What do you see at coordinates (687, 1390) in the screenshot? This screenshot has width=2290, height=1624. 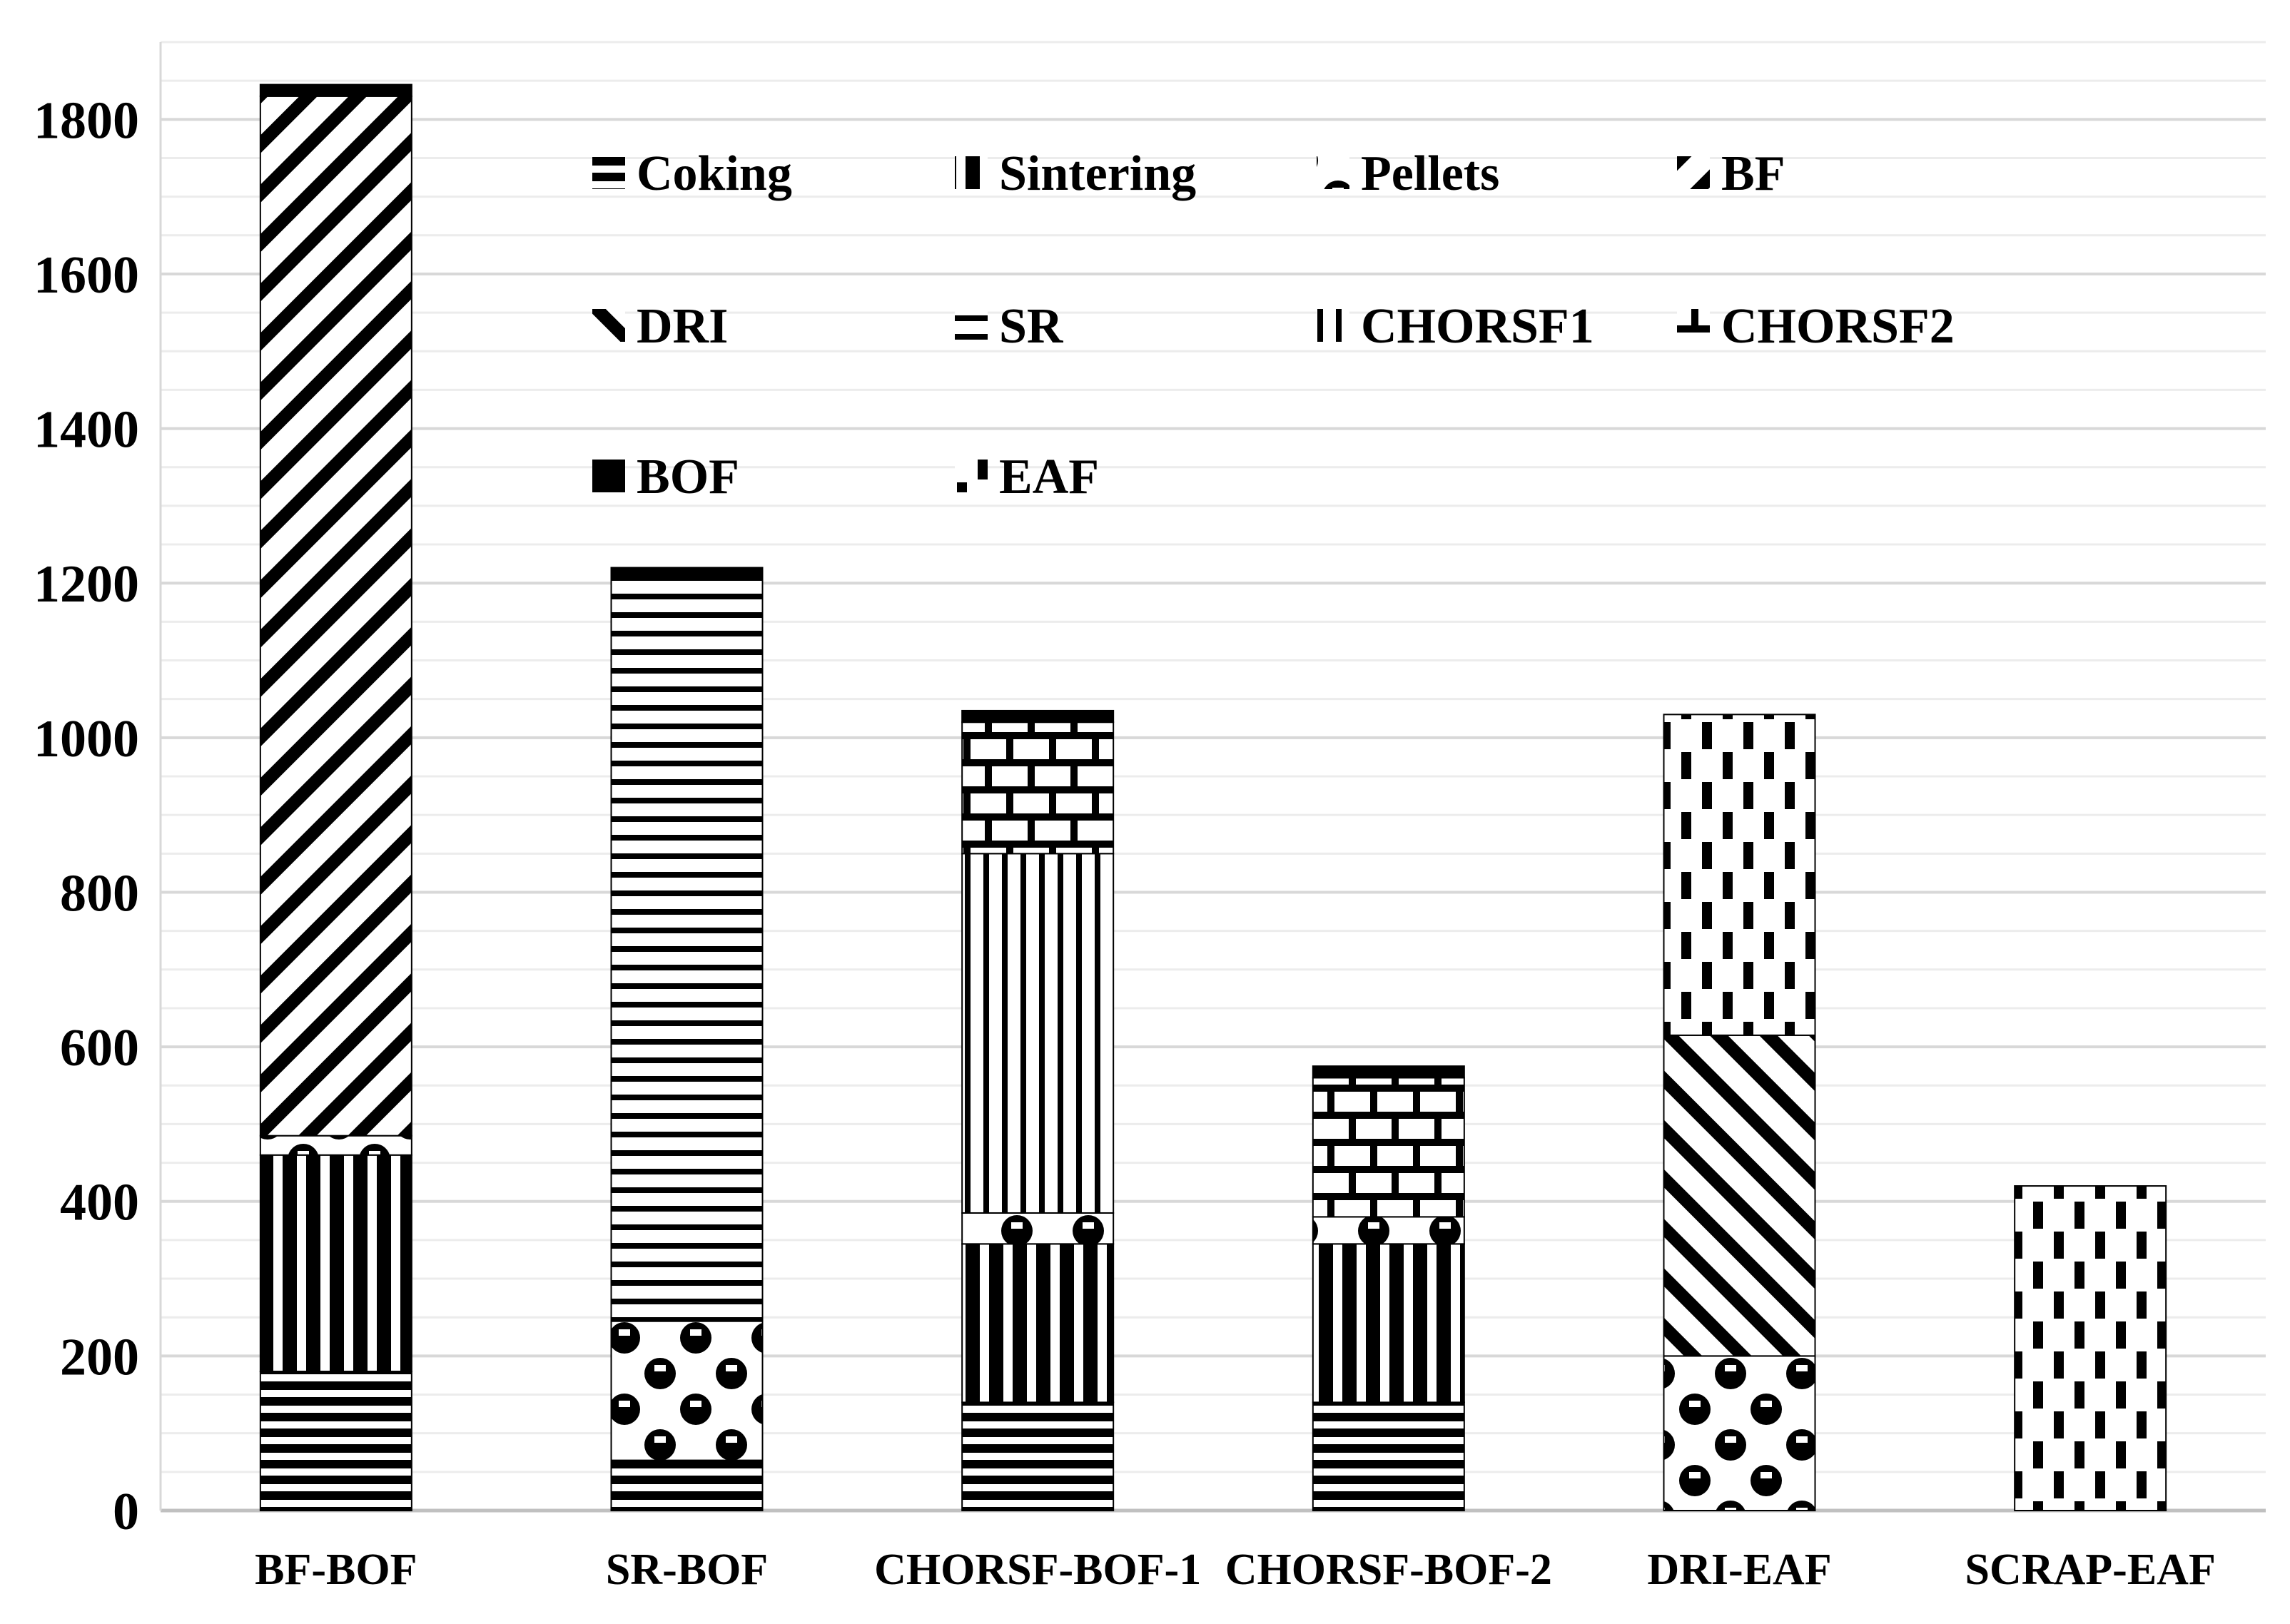 I see `bar-segment-Pellets-SR-BOF` at bounding box center [687, 1390].